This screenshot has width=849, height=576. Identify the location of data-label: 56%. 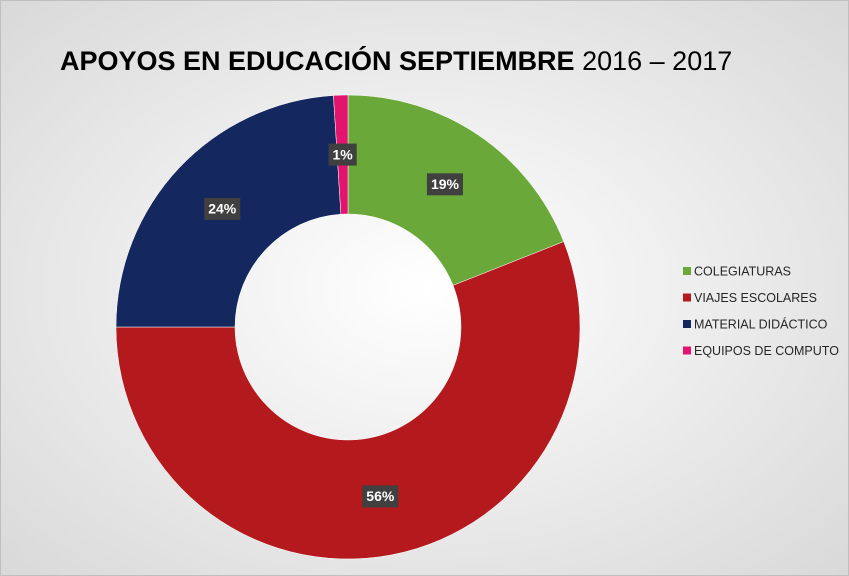
(380, 496).